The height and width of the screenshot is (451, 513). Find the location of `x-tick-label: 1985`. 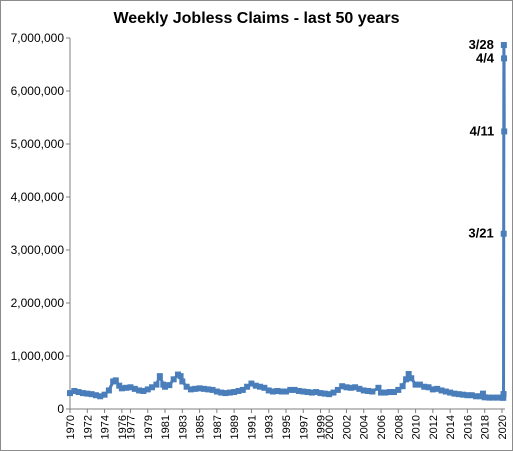

x-tick-label: 1985 is located at coordinates (201, 427).